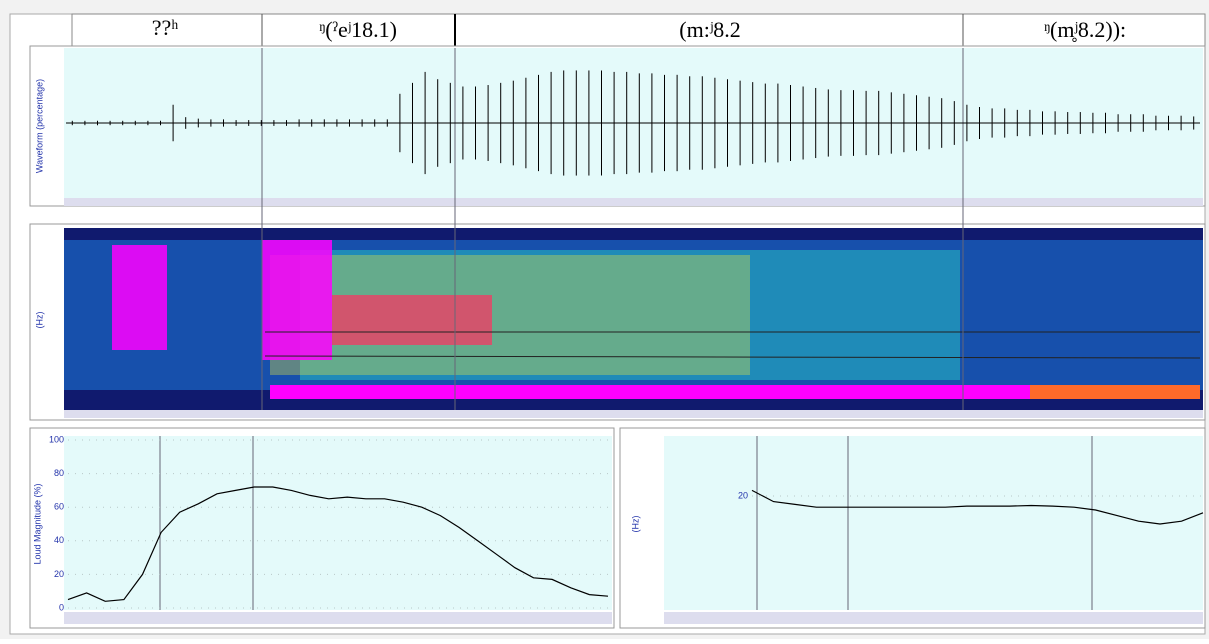 The image size is (1209, 644). I want to click on segment-dividers, so click(612, 30).